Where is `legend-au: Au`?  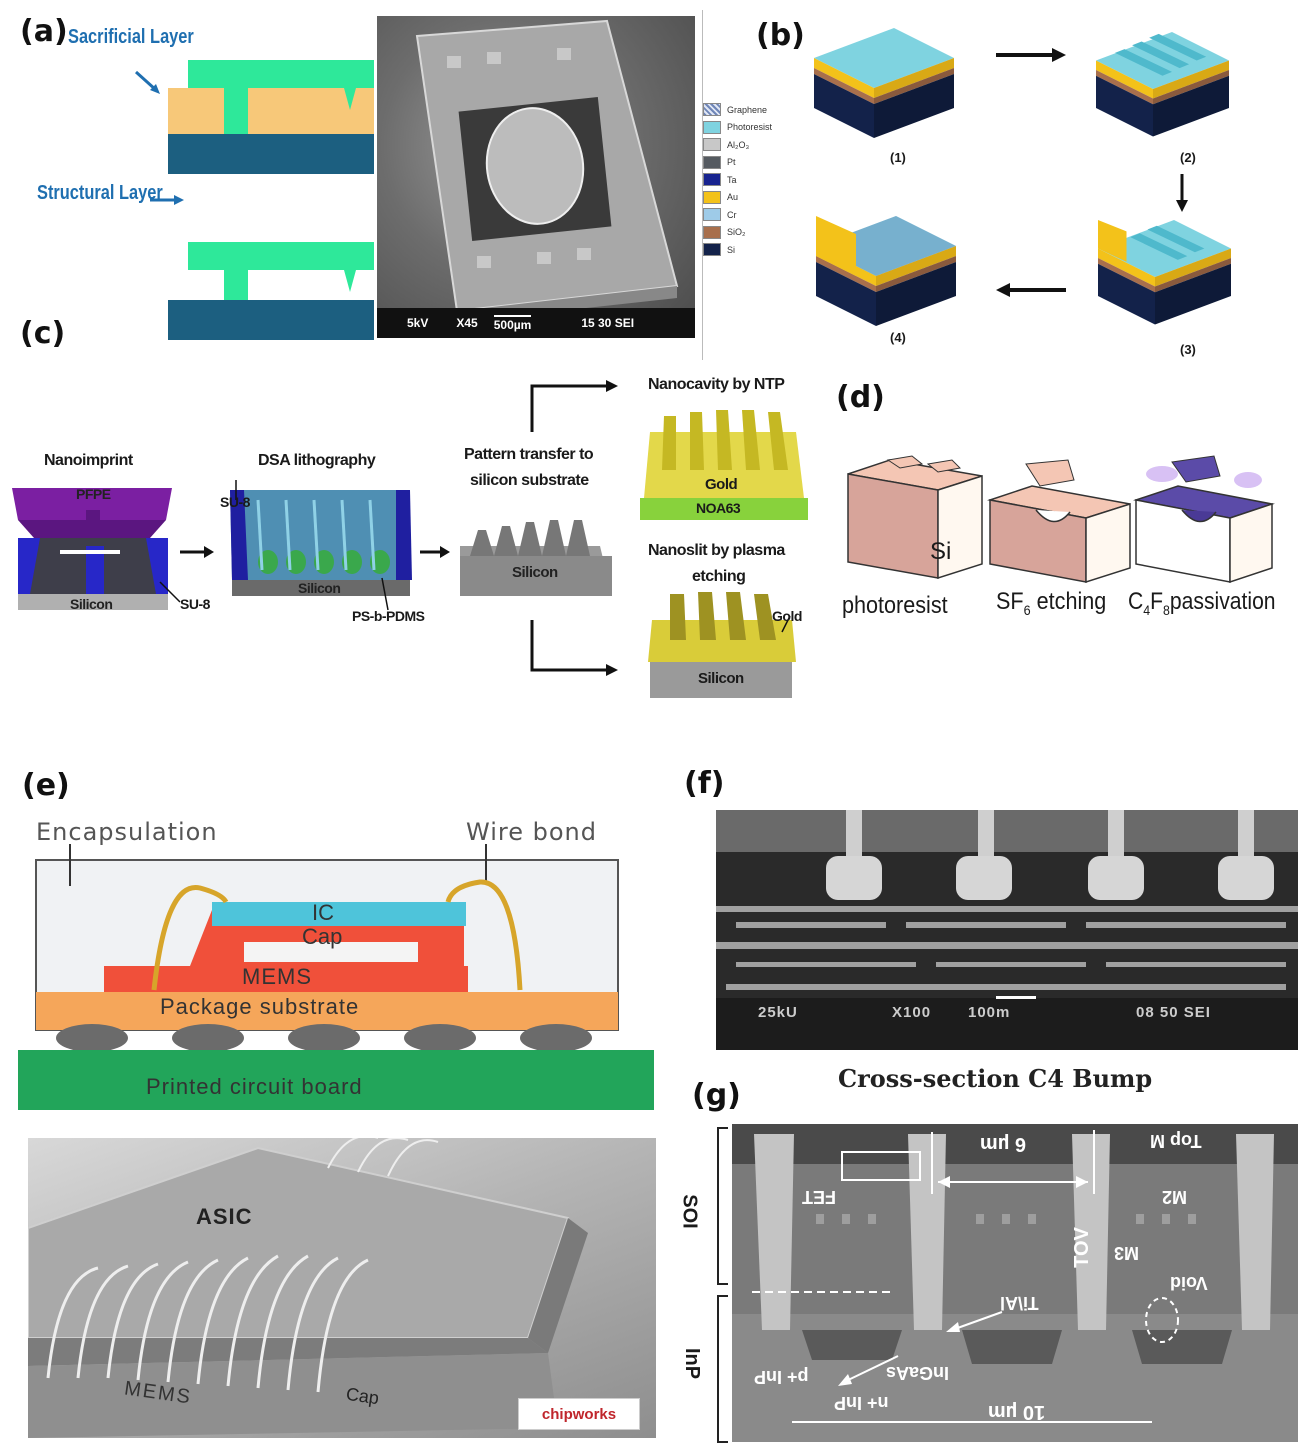
legend-au: Au is located at coordinates (748, 198).